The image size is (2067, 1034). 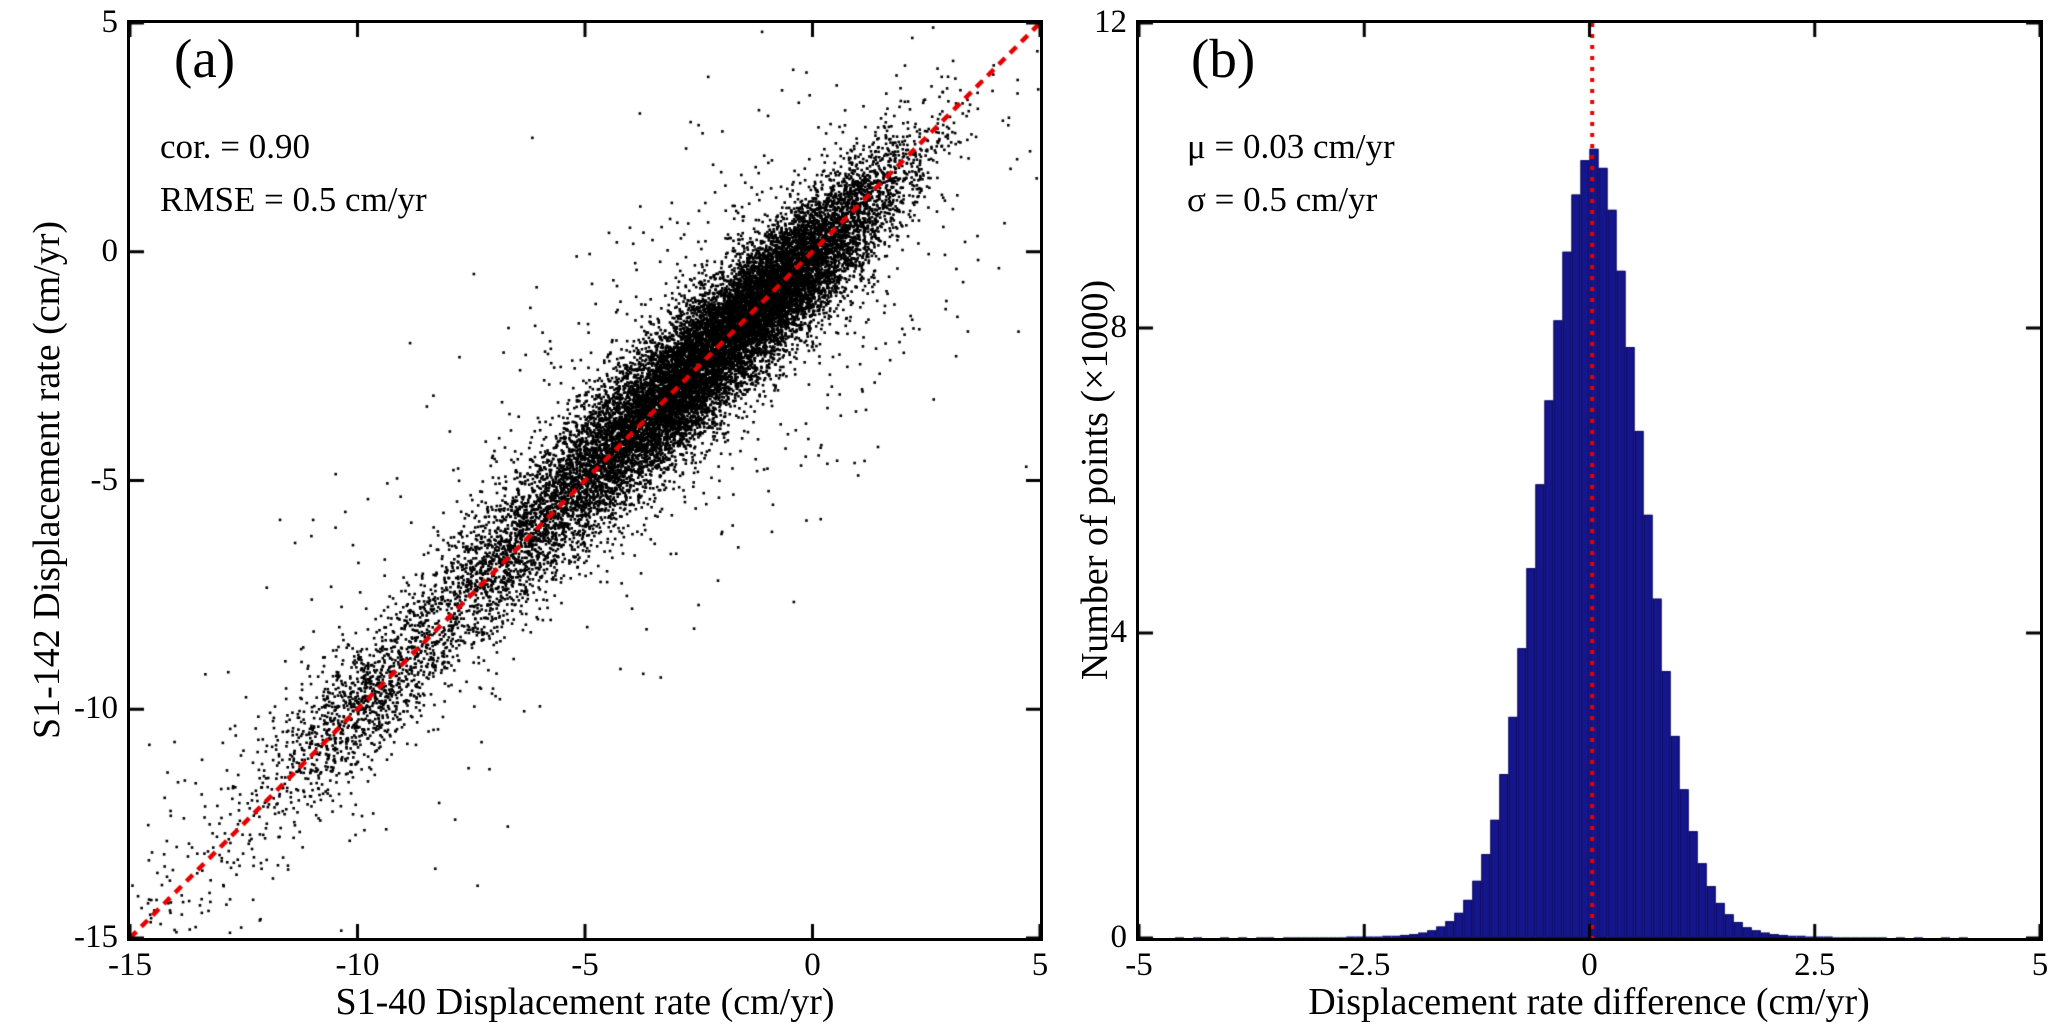 What do you see at coordinates (235, 146) in the screenshot?
I see `correlation-text: cor. = 0.90` at bounding box center [235, 146].